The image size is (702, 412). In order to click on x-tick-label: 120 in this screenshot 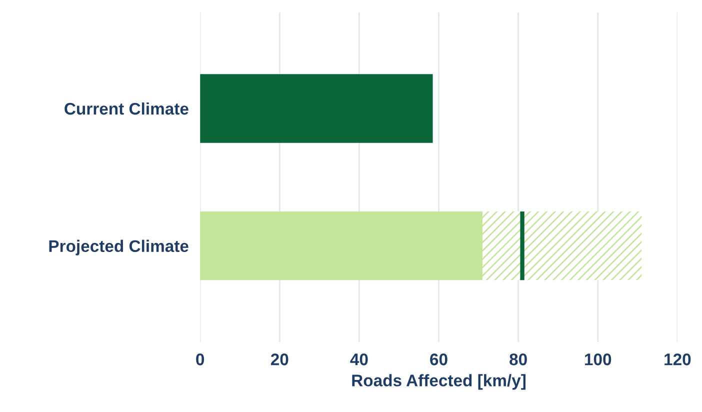, I will do `click(677, 360)`.